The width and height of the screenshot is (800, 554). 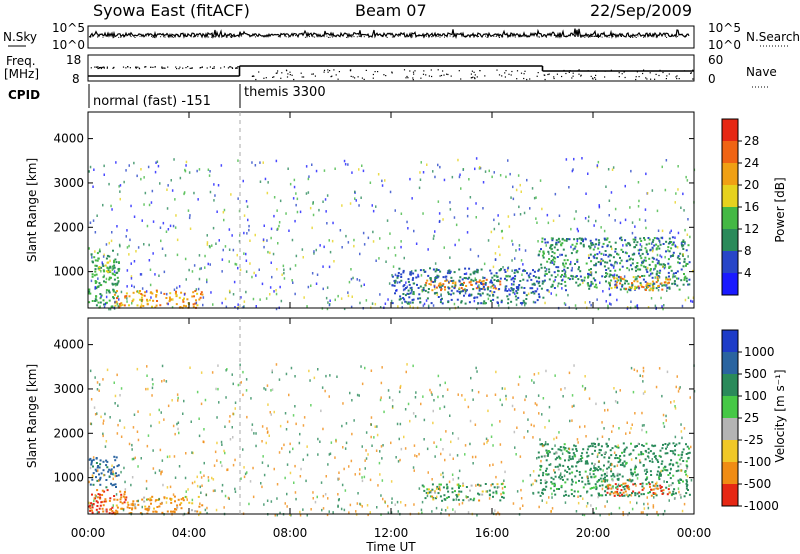 What do you see at coordinates (730, 451) in the screenshot?
I see `color-scale-block` at bounding box center [730, 451].